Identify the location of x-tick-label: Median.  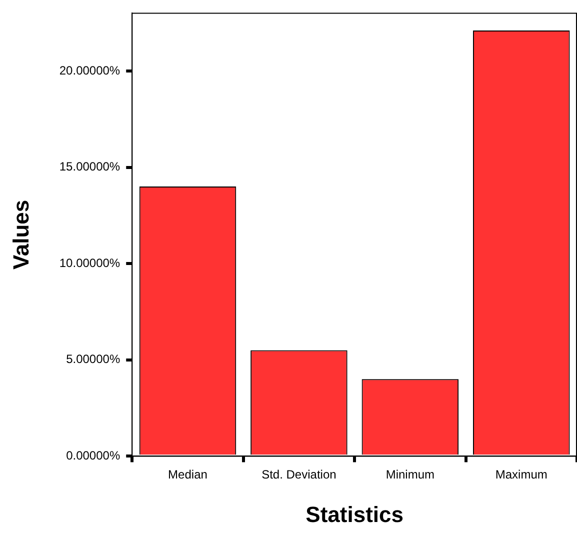
(188, 475).